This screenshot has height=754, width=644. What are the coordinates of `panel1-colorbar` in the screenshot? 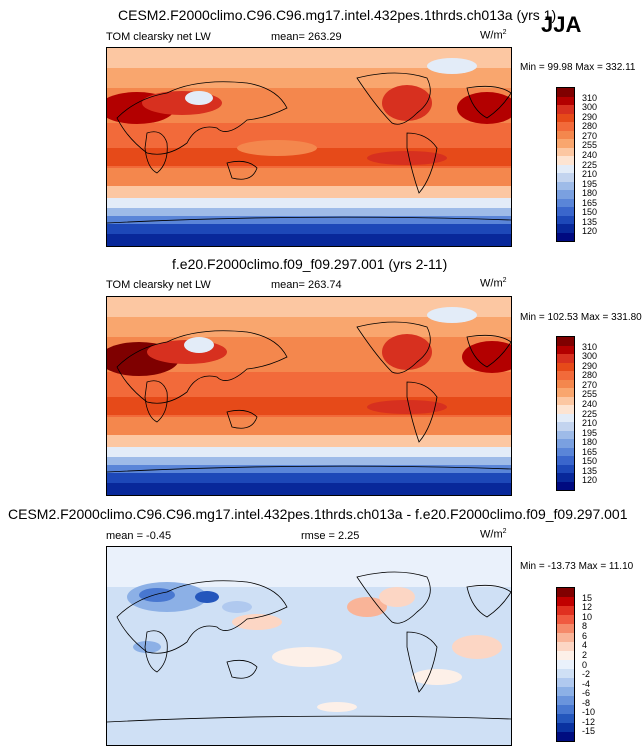 It's located at (565, 164).